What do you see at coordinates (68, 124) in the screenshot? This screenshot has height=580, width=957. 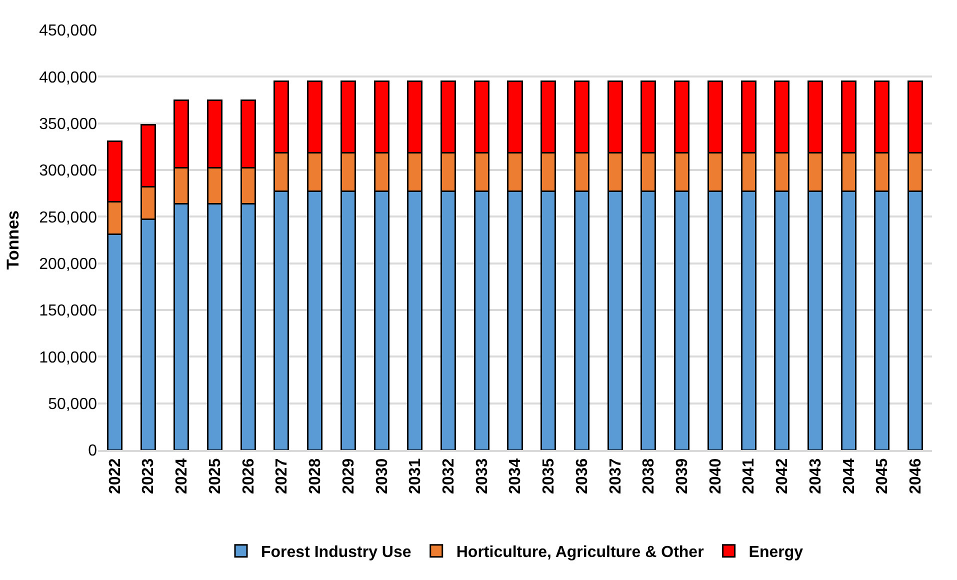 I see `y-tick-label: 350,000` at bounding box center [68, 124].